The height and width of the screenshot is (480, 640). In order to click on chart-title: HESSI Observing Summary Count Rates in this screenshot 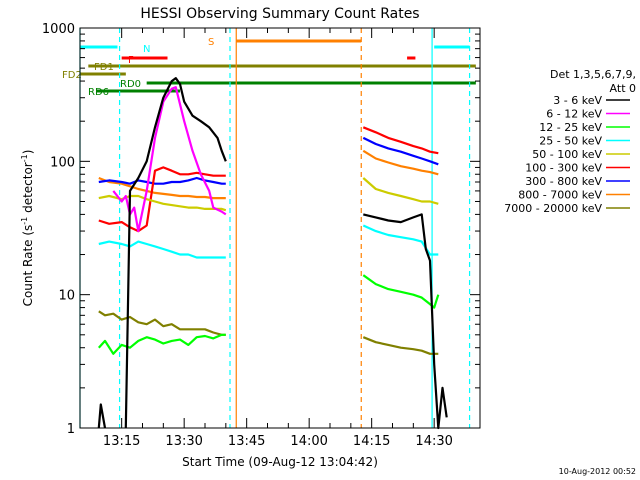, I will do `click(279, 14)`.